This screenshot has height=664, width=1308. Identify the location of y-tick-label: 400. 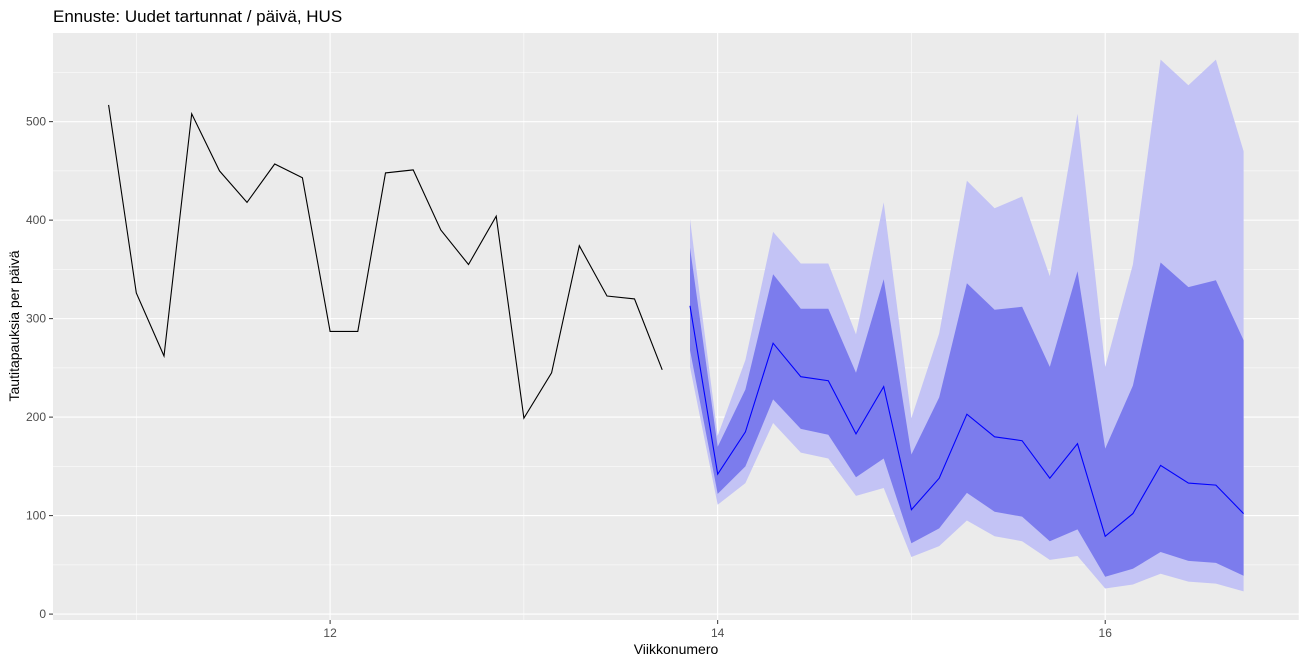
(36, 220).